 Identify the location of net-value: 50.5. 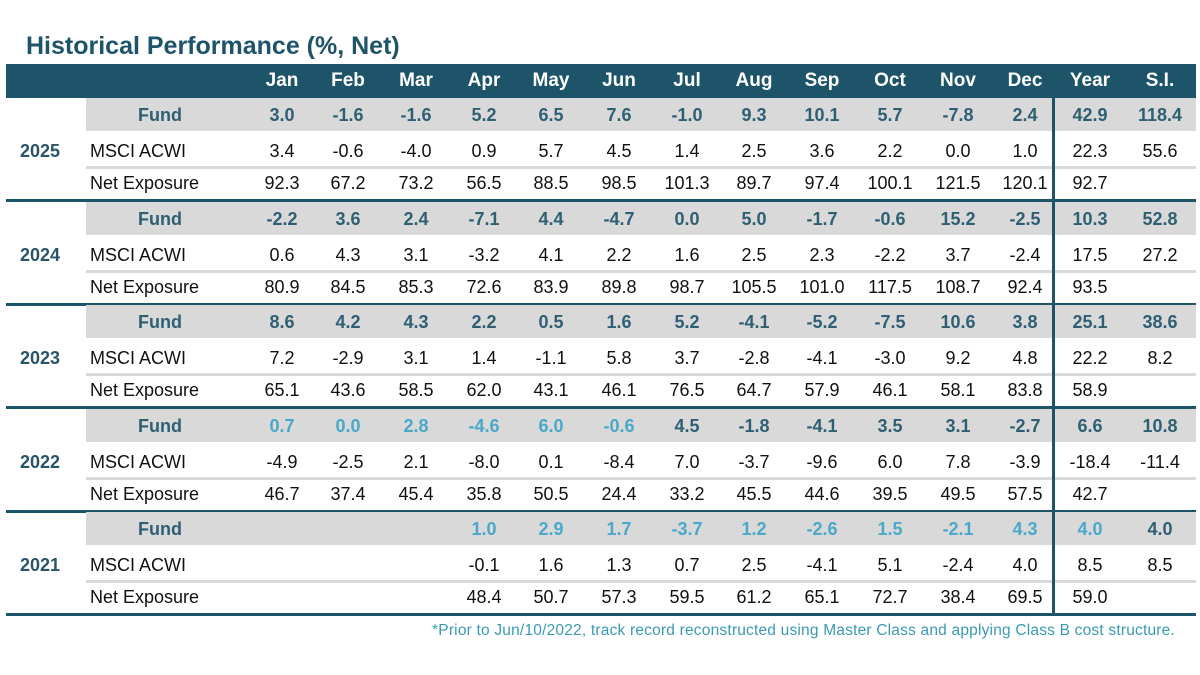
(551, 493).